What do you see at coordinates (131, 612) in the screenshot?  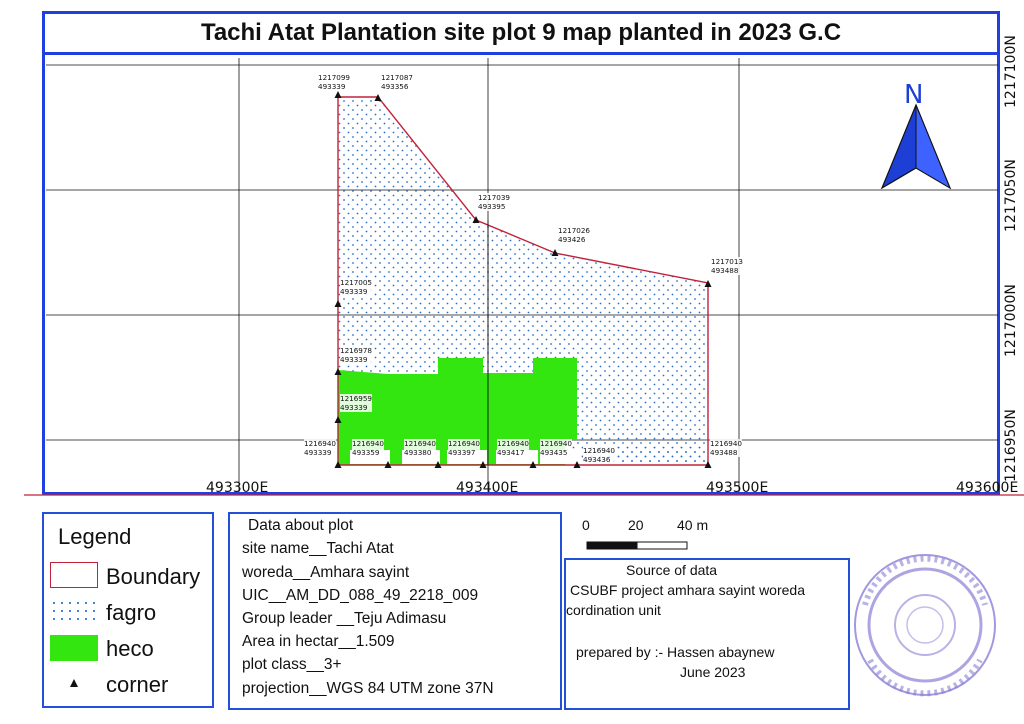 I see `legend-label-fagro: fagro` at bounding box center [131, 612].